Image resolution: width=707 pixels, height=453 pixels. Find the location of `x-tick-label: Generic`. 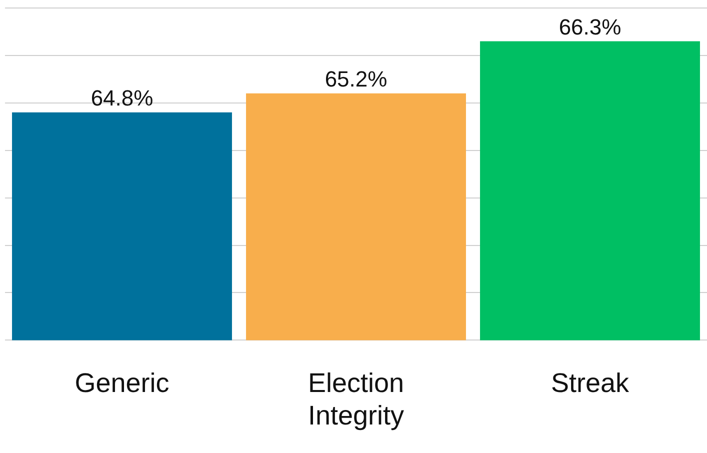

x-tick-label: Generic is located at coordinates (122, 383).